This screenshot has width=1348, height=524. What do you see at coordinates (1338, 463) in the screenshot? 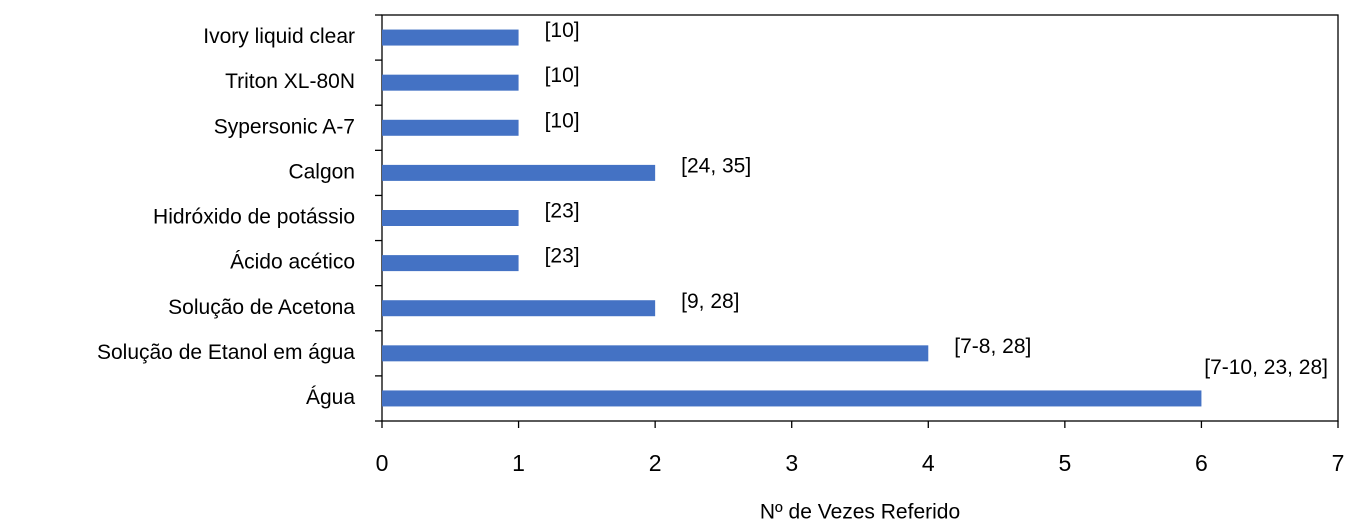
I see `x-tick-label: 7` at bounding box center [1338, 463].